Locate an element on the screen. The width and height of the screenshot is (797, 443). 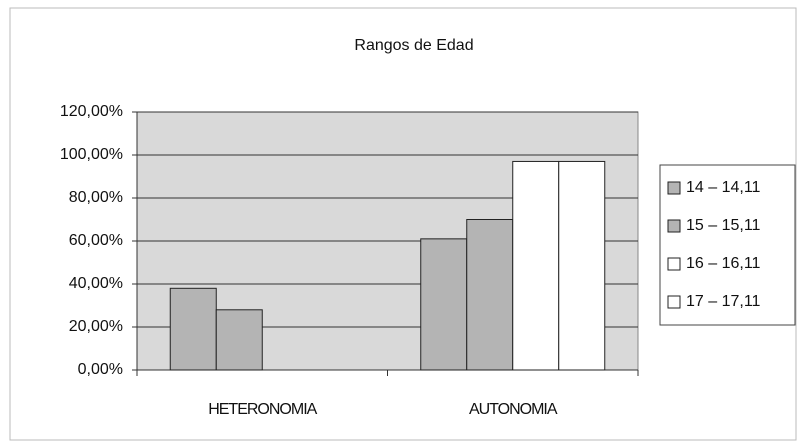
y-tick-label: 120,00% is located at coordinates (91, 111).